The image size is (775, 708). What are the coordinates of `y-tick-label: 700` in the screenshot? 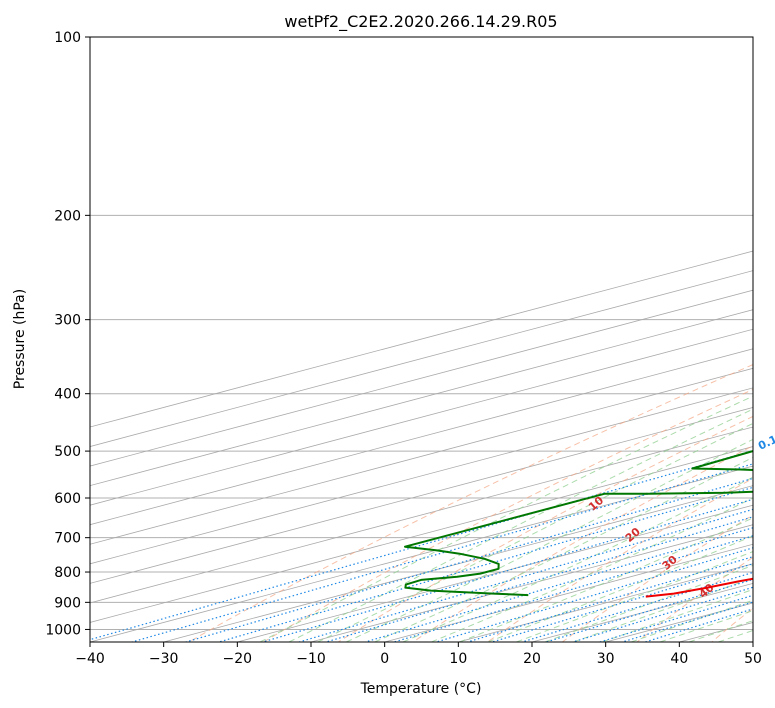 It's located at (67, 539).